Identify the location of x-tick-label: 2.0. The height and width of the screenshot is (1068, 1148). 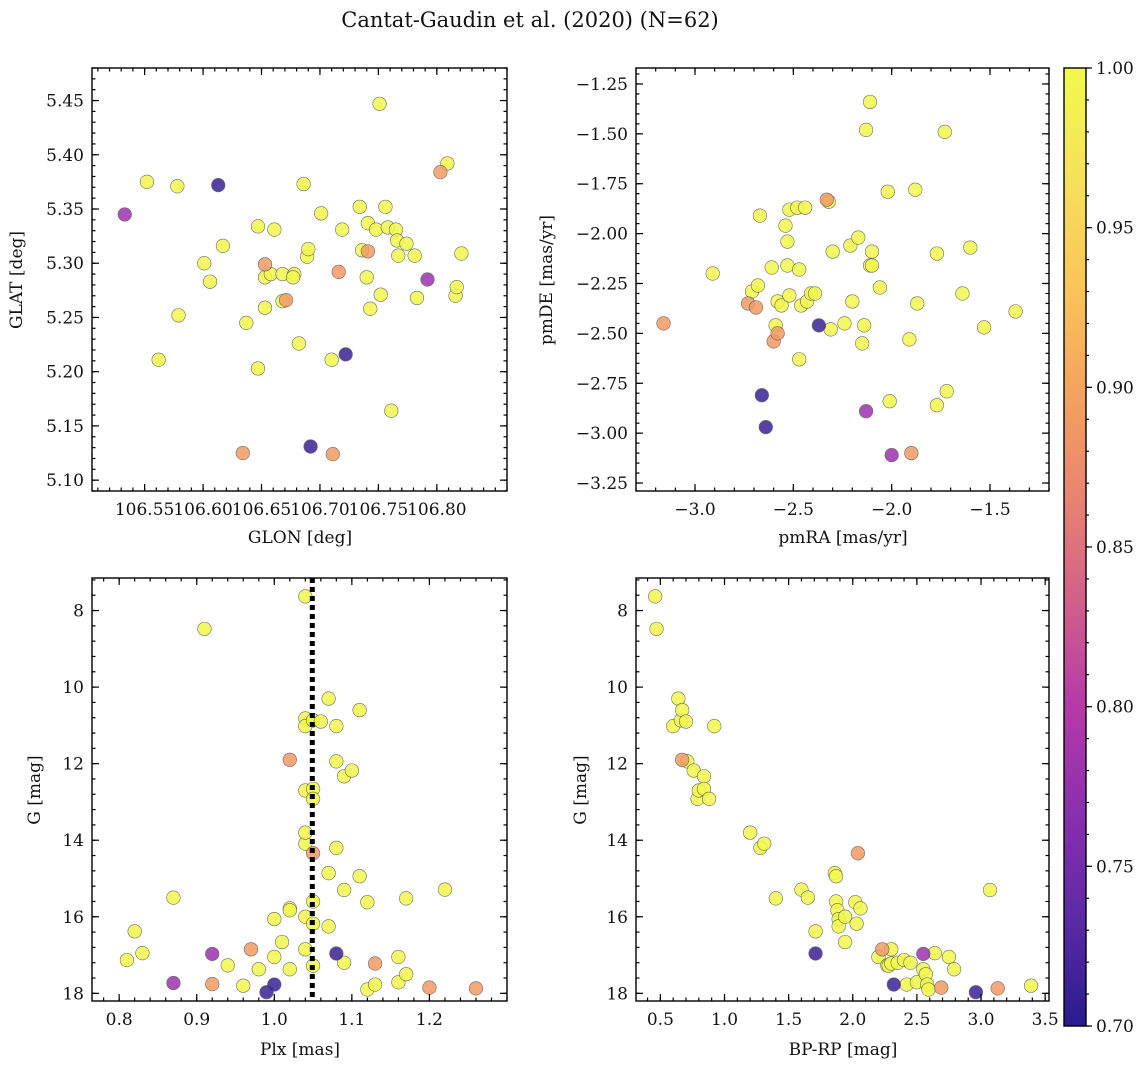
(852, 1020).